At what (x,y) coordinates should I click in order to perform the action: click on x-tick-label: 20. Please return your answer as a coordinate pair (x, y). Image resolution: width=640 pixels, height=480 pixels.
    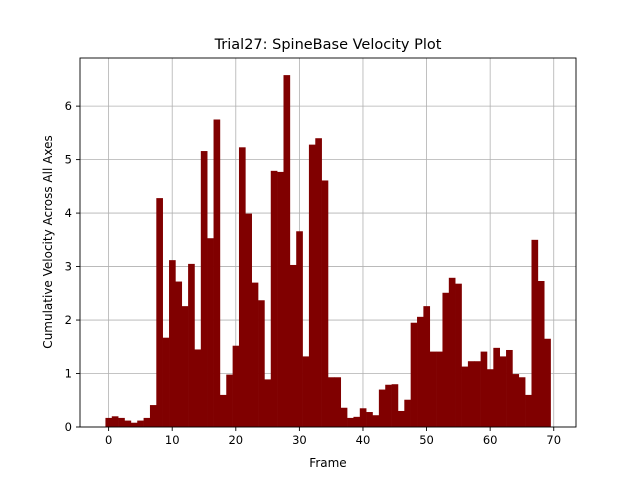
    Looking at the image, I should click on (235, 440).